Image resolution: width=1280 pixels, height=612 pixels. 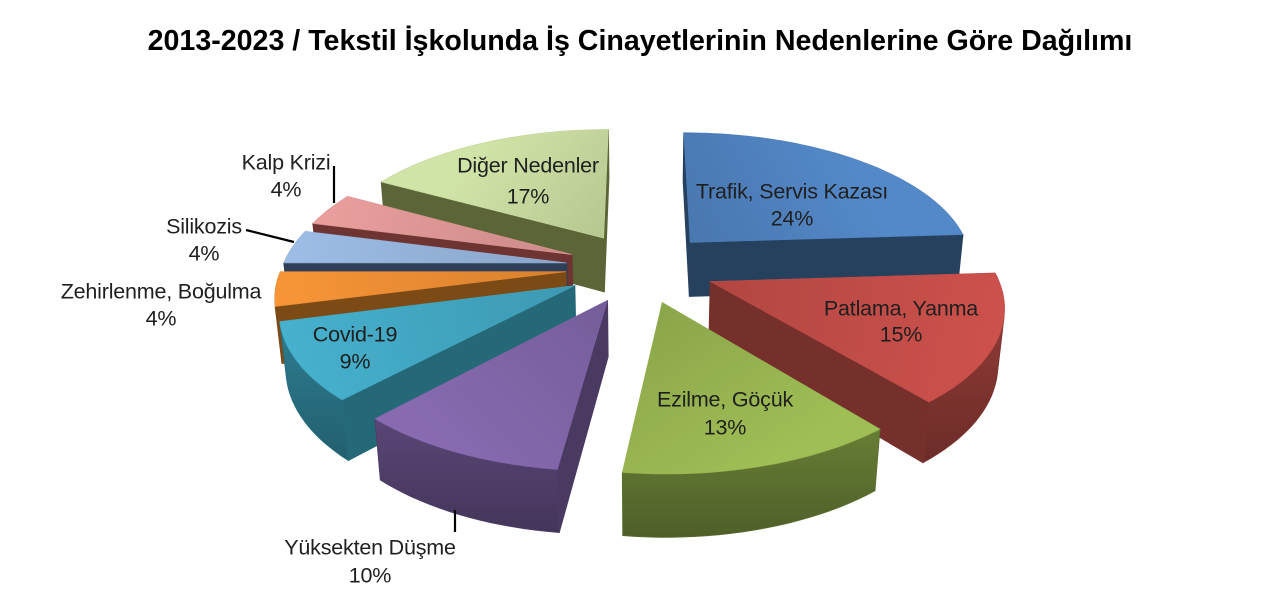 What do you see at coordinates (161, 292) in the screenshot?
I see `svg-text: Zehirlenme, Boğulma` at bounding box center [161, 292].